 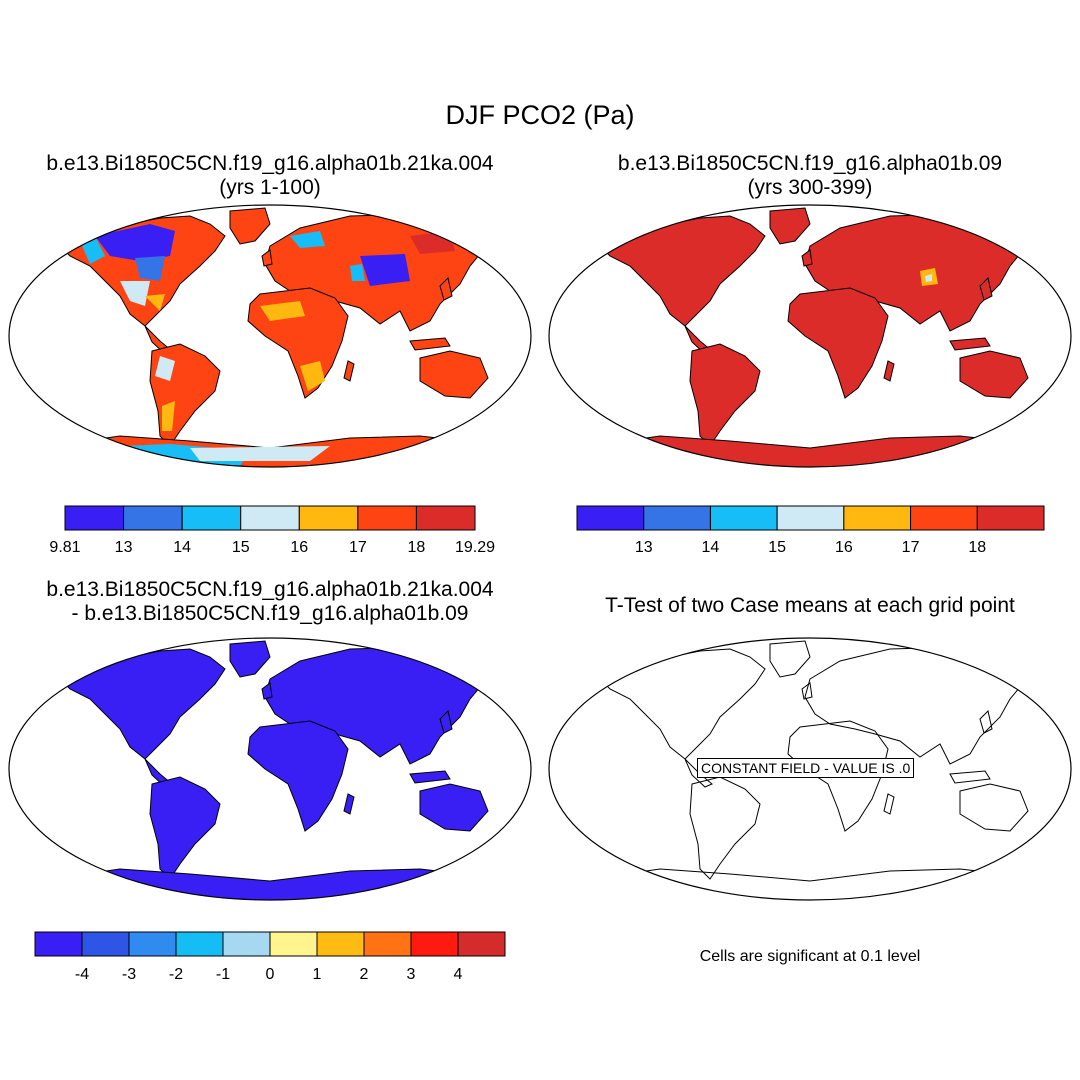 What do you see at coordinates (64, 547) in the screenshot?
I see `colorbar-1-tick-label: 9.81` at bounding box center [64, 547].